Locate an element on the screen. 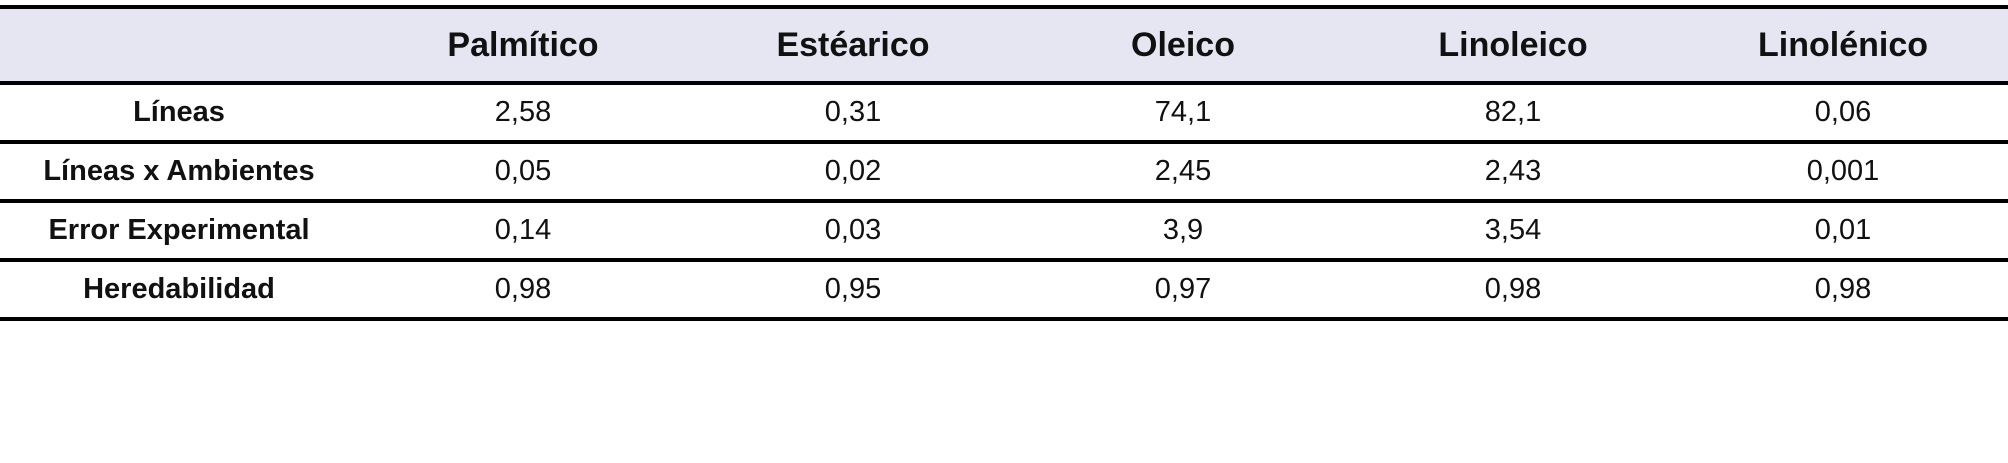 The height and width of the screenshot is (463, 2008). table-row: Líneas x Ambientes 0,05 0,02 2,45 2,43 0,001 is located at coordinates (1004, 172).